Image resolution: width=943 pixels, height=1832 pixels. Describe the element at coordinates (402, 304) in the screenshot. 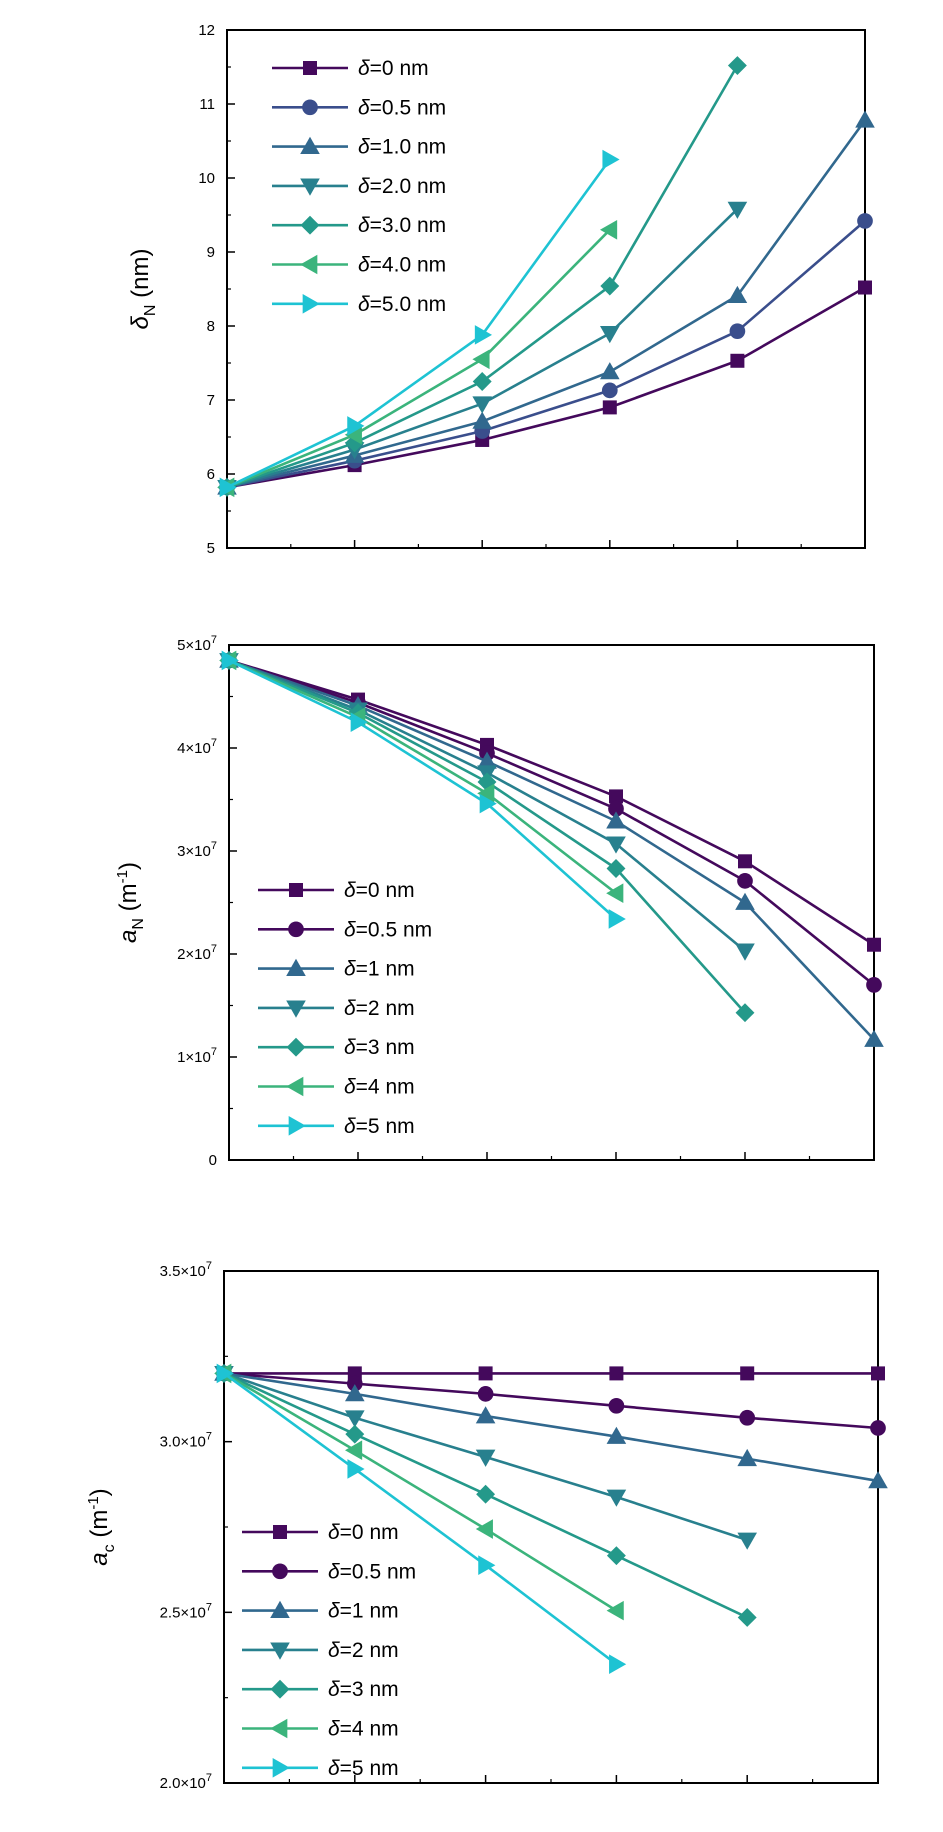

I see `legend-label: δ=5.0 nm` at that location.